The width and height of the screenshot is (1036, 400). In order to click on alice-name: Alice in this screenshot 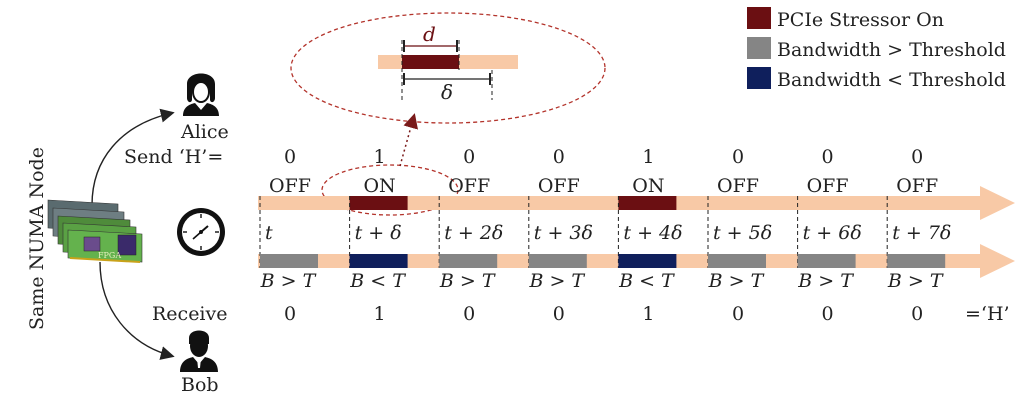, I will do `click(204, 132)`.